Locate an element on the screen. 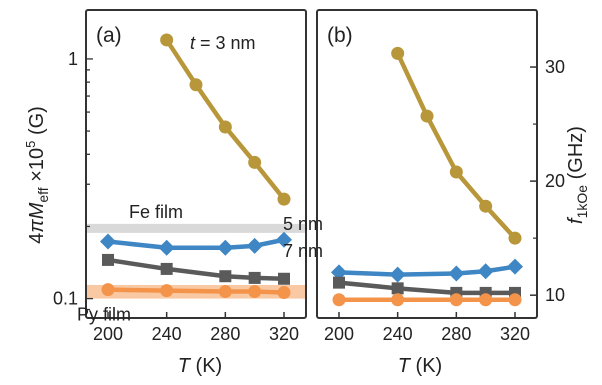  annotation-t3: t = 3 nm is located at coordinates (223, 43).